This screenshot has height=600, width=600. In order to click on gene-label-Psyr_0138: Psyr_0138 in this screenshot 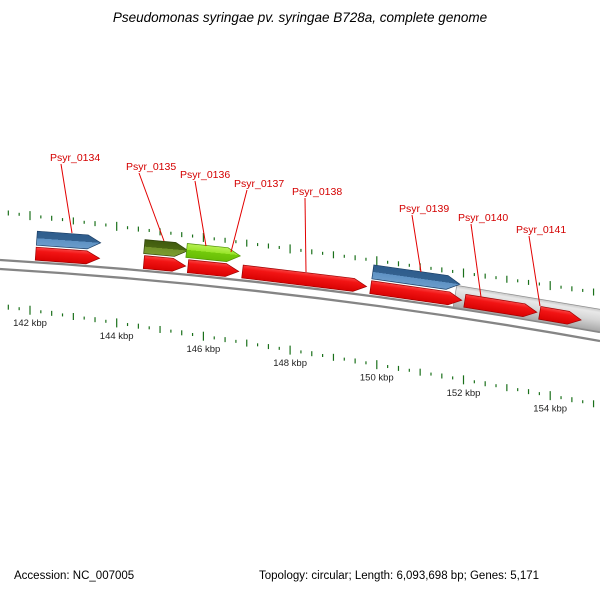, I will do `click(317, 192)`.